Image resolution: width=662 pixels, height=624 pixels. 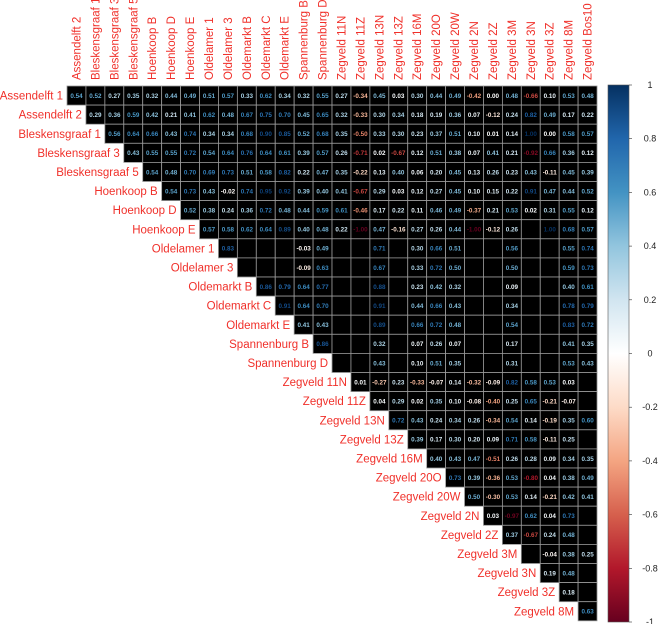 I want to click on cell-value-label: -0.16, so click(x=398, y=230).